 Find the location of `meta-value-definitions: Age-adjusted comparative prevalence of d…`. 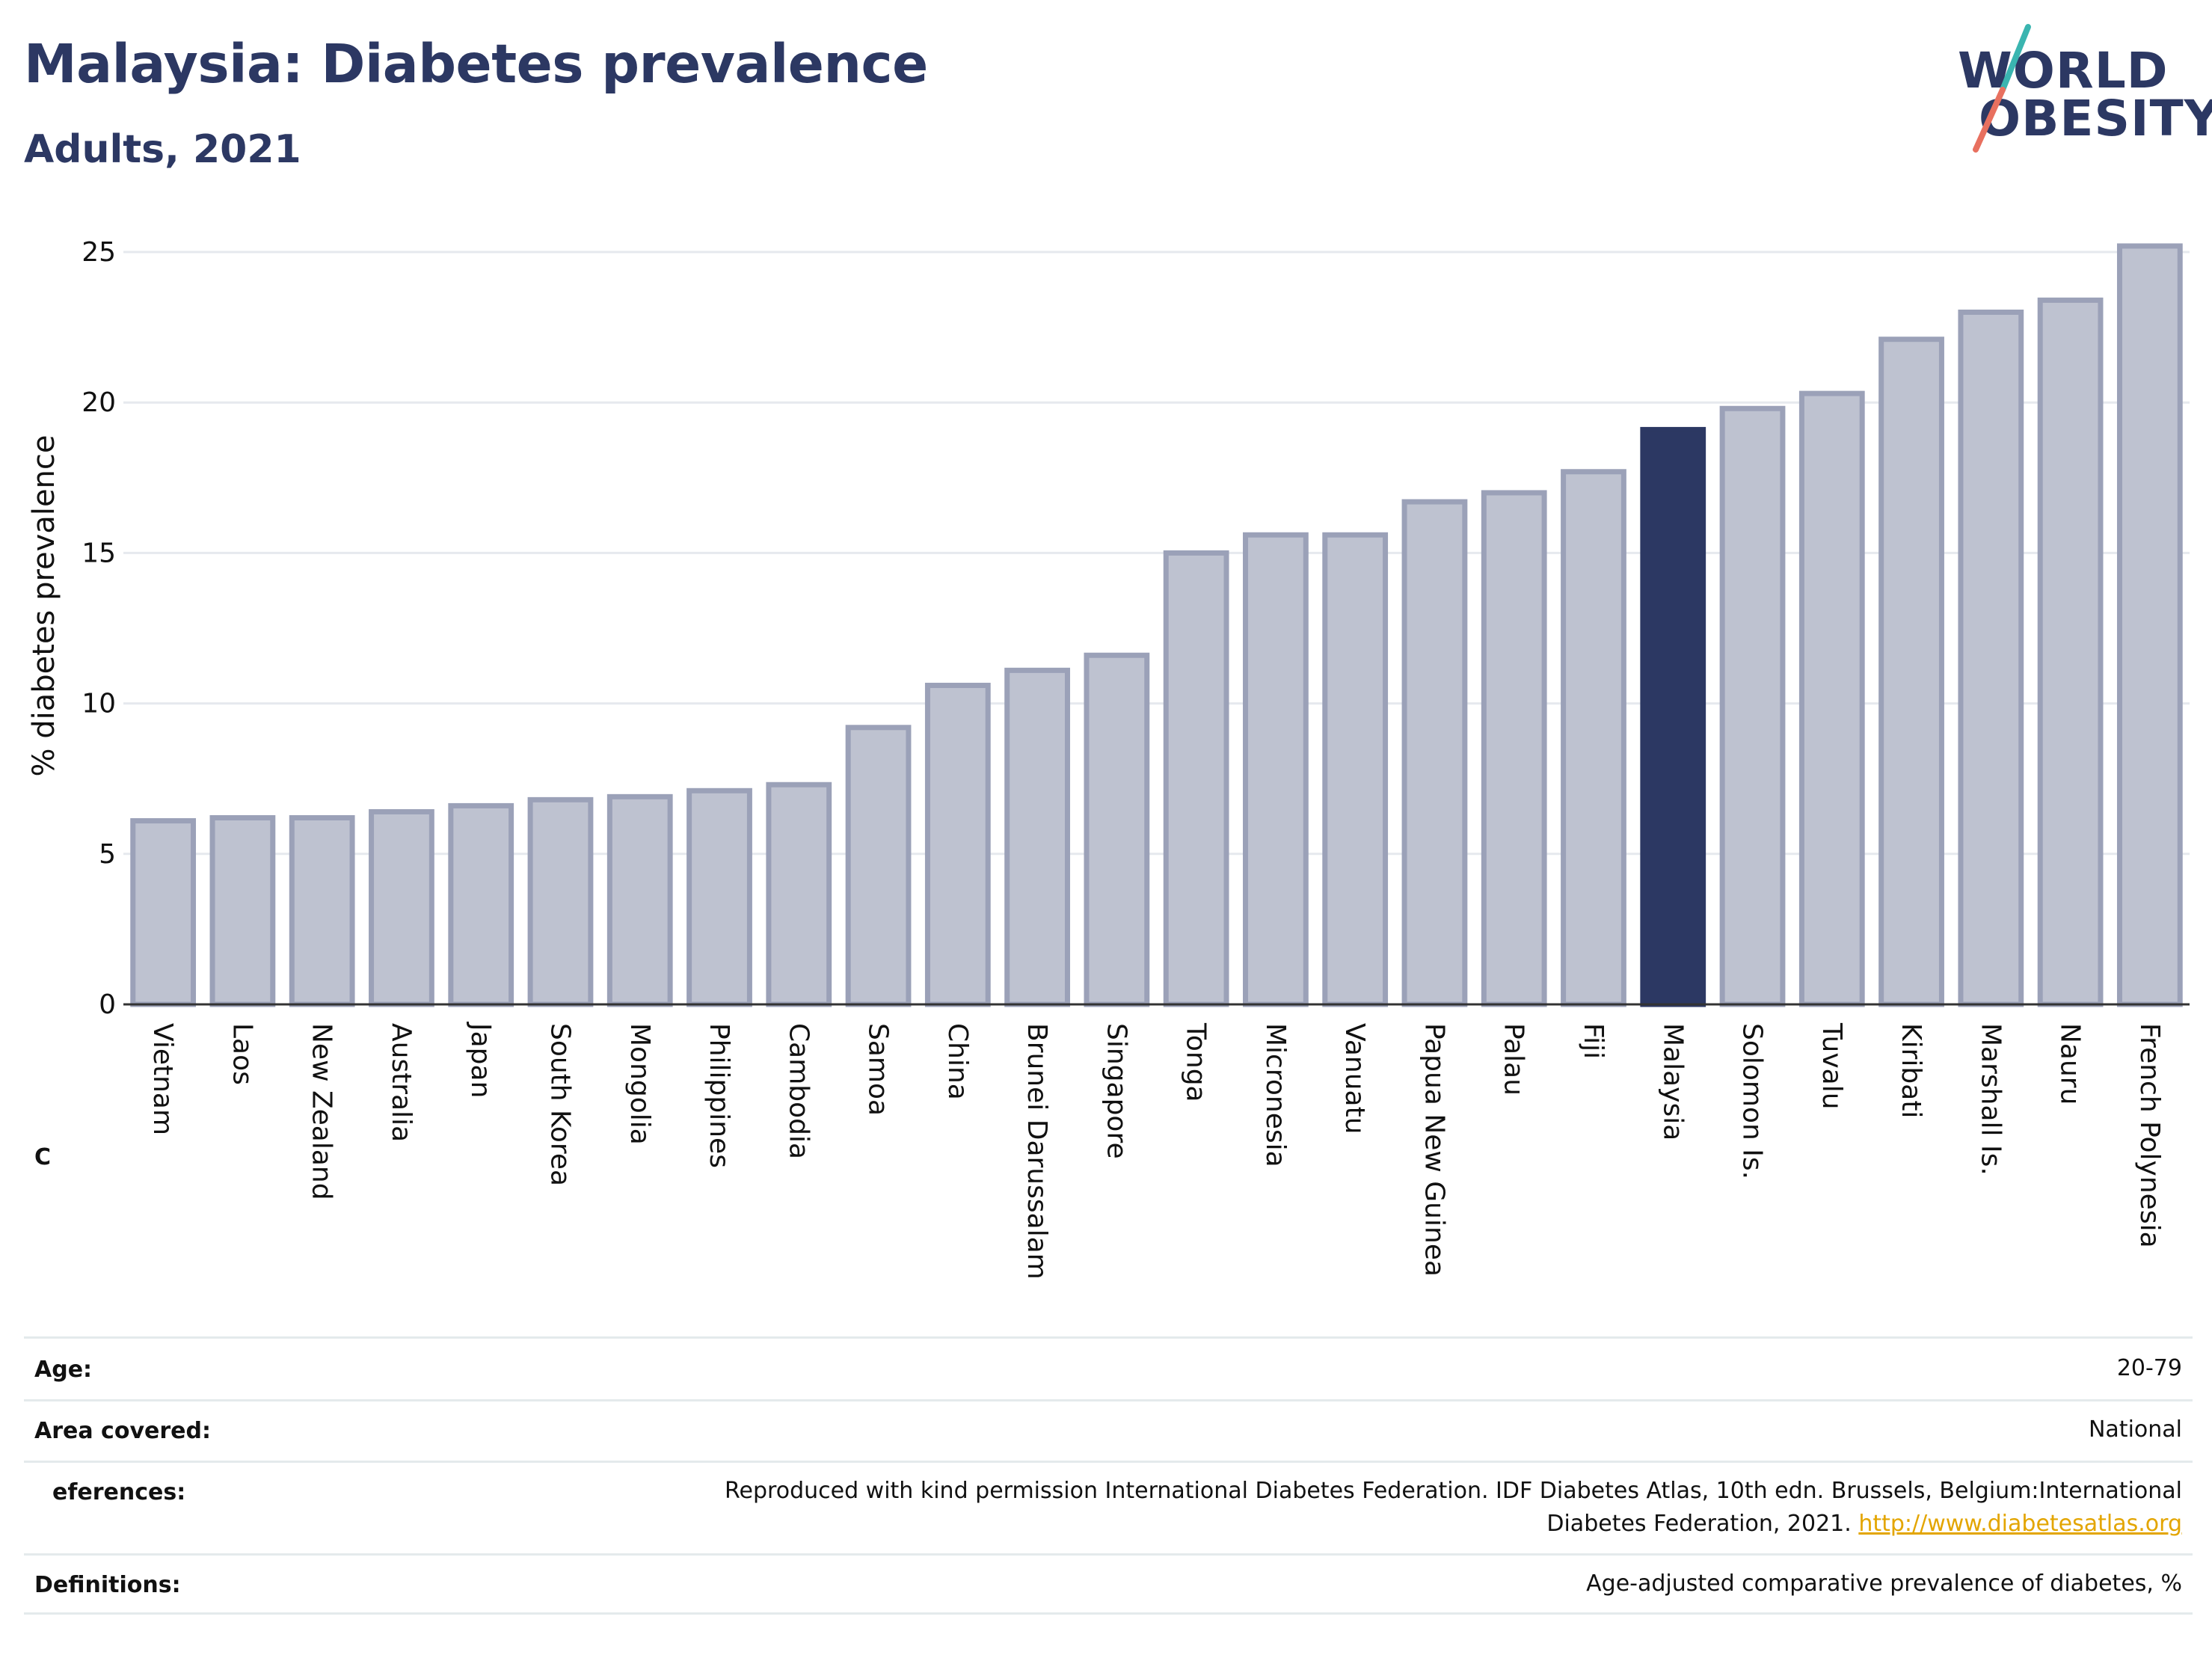

meta-value-definitions: Age-adjusted comparative prevalence of d… is located at coordinates (1884, 1583).